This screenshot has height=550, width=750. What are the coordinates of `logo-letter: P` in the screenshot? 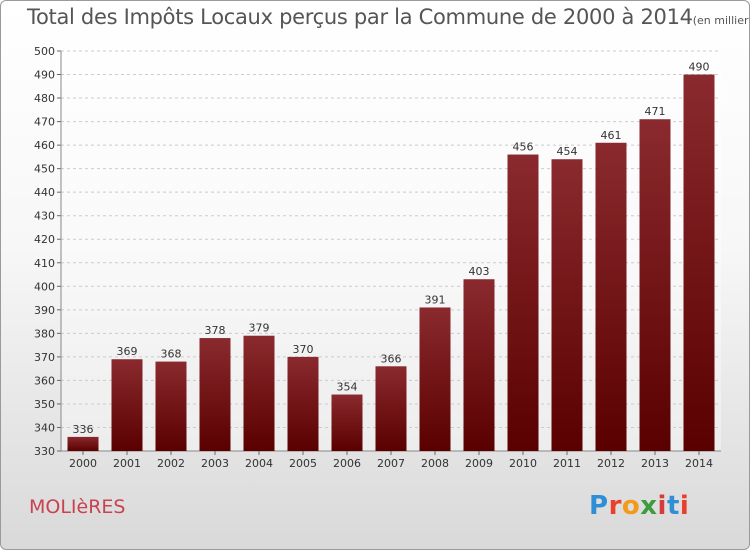 It's located at (599, 506).